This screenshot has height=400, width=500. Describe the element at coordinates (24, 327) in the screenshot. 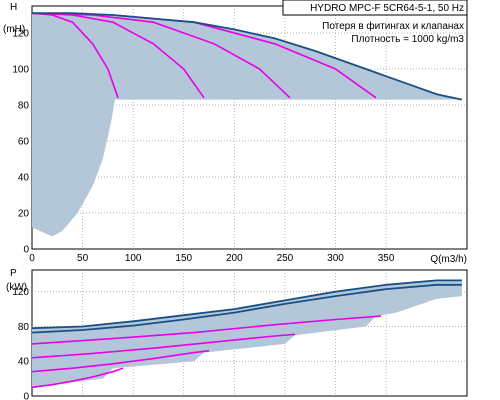

I see `power-ytick-label: 80` at that location.